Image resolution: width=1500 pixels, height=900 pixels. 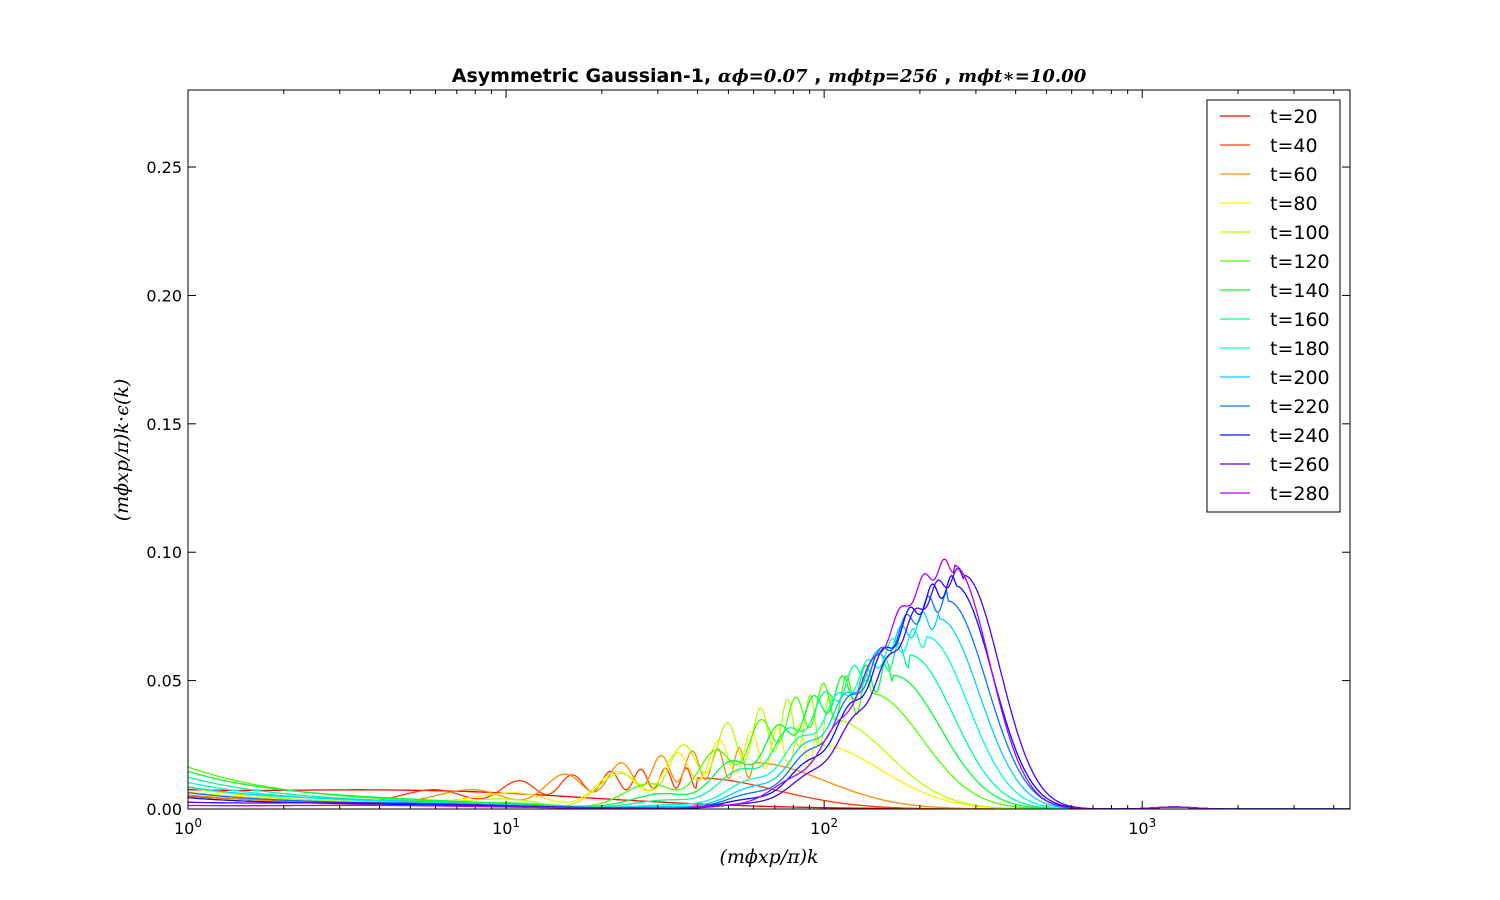 I want to click on legend-label: t=260, so click(x=1300, y=465).